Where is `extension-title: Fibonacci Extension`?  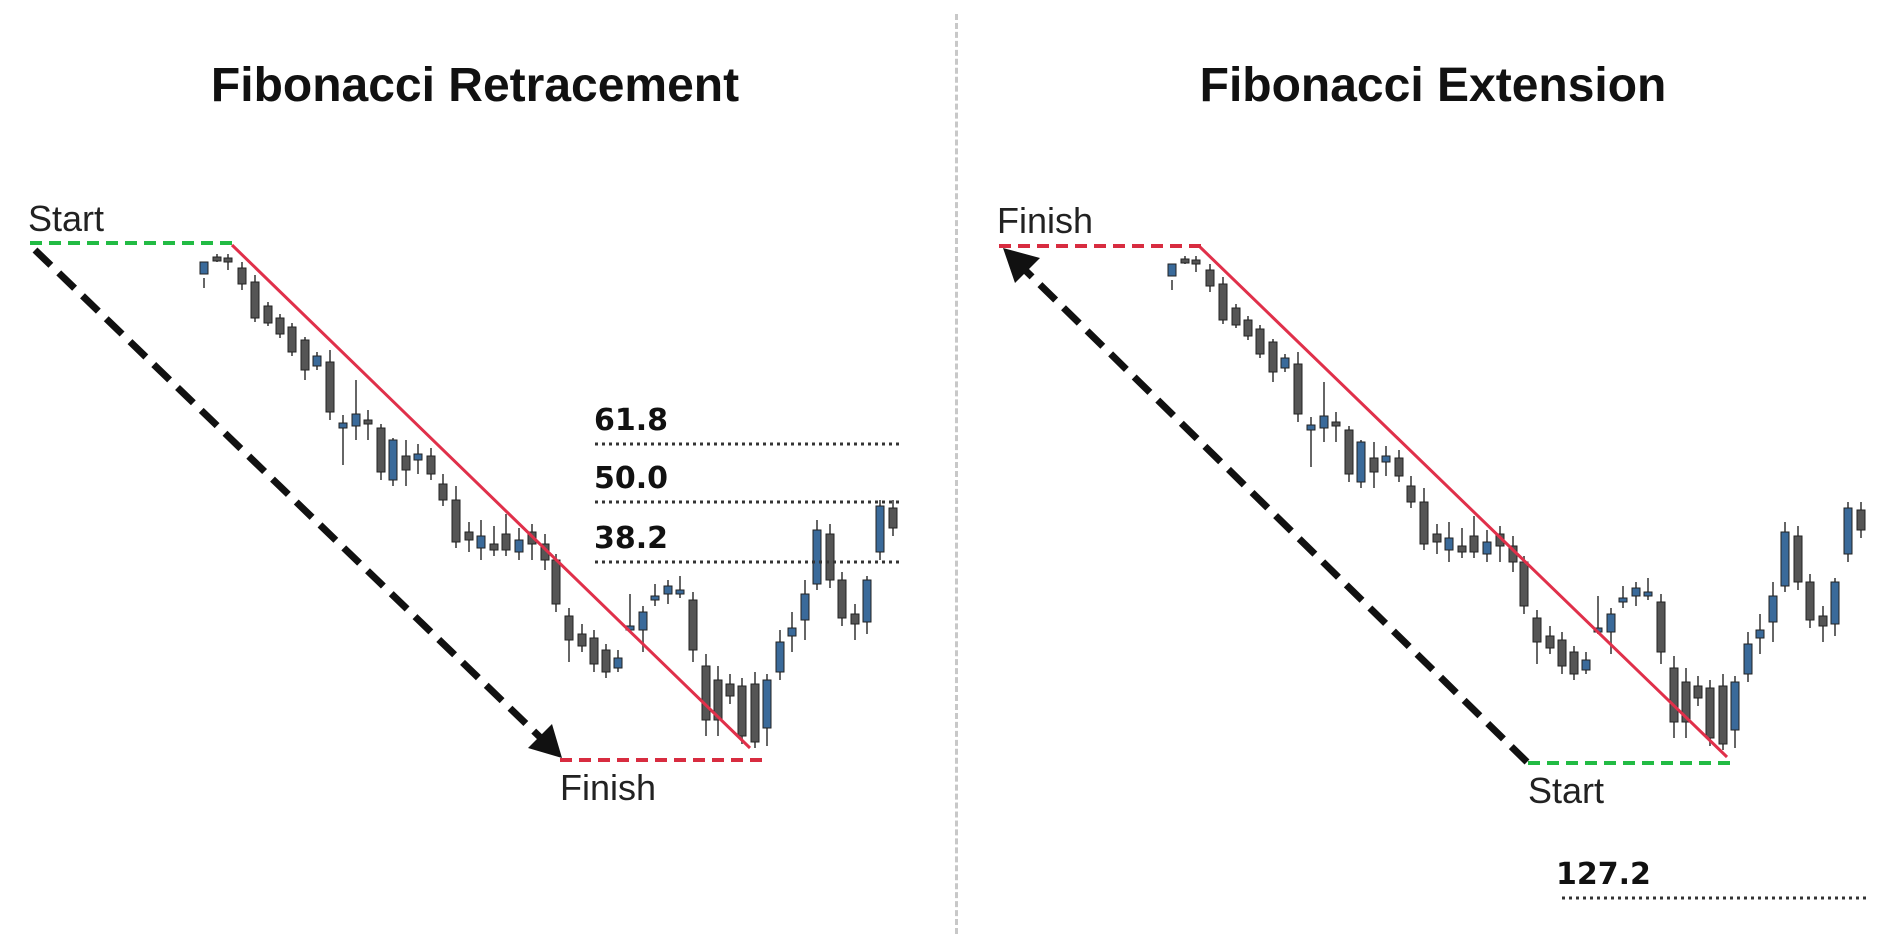
extension-title: Fibonacci Extension is located at coordinates (1433, 85).